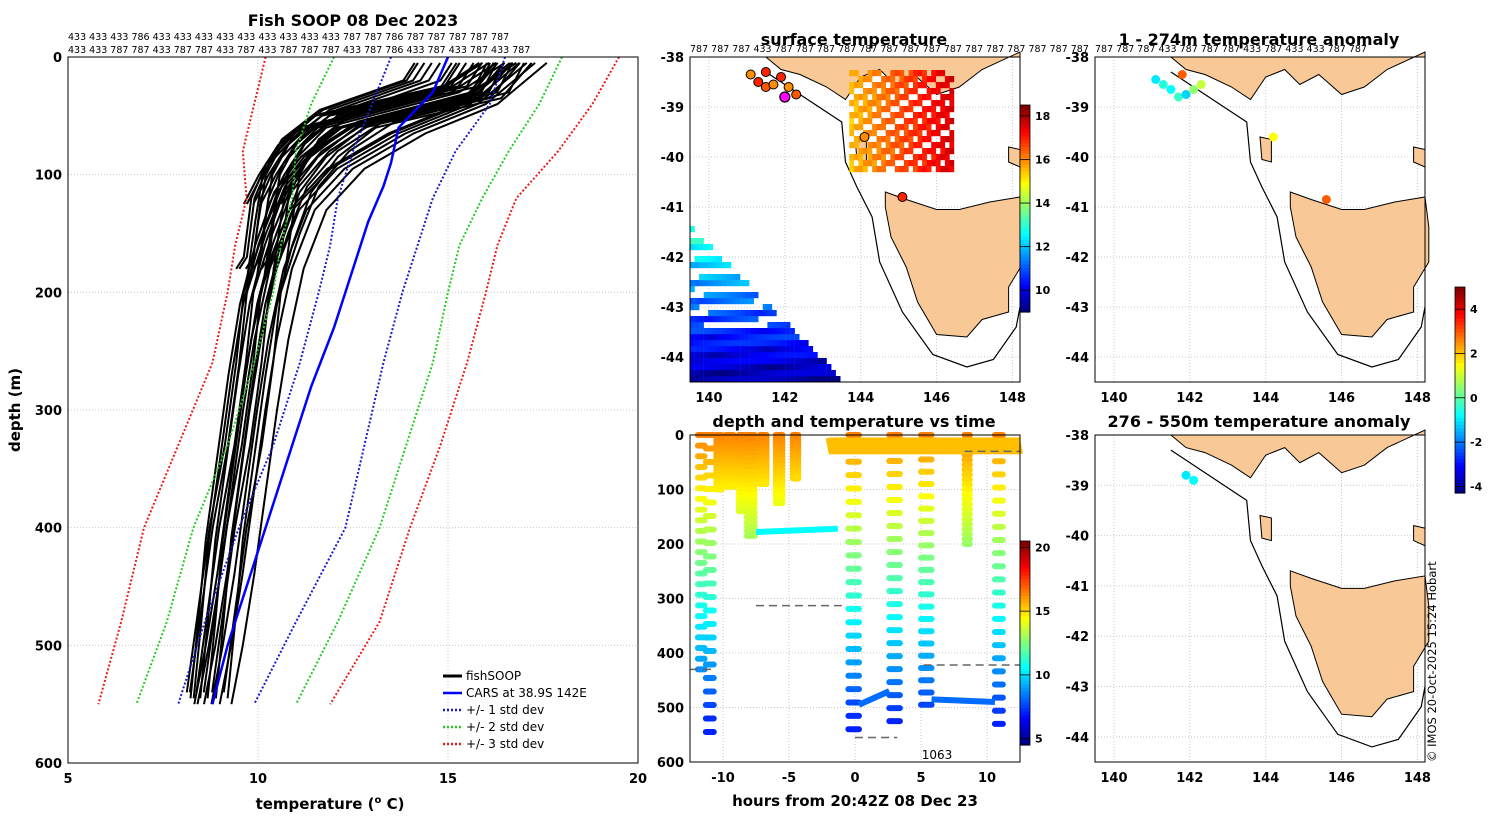 This screenshot has height=820, width=1500. What do you see at coordinates (353, 20) in the screenshot?
I see `profile-title: Fish SOOP 08 Dec 2023` at bounding box center [353, 20].